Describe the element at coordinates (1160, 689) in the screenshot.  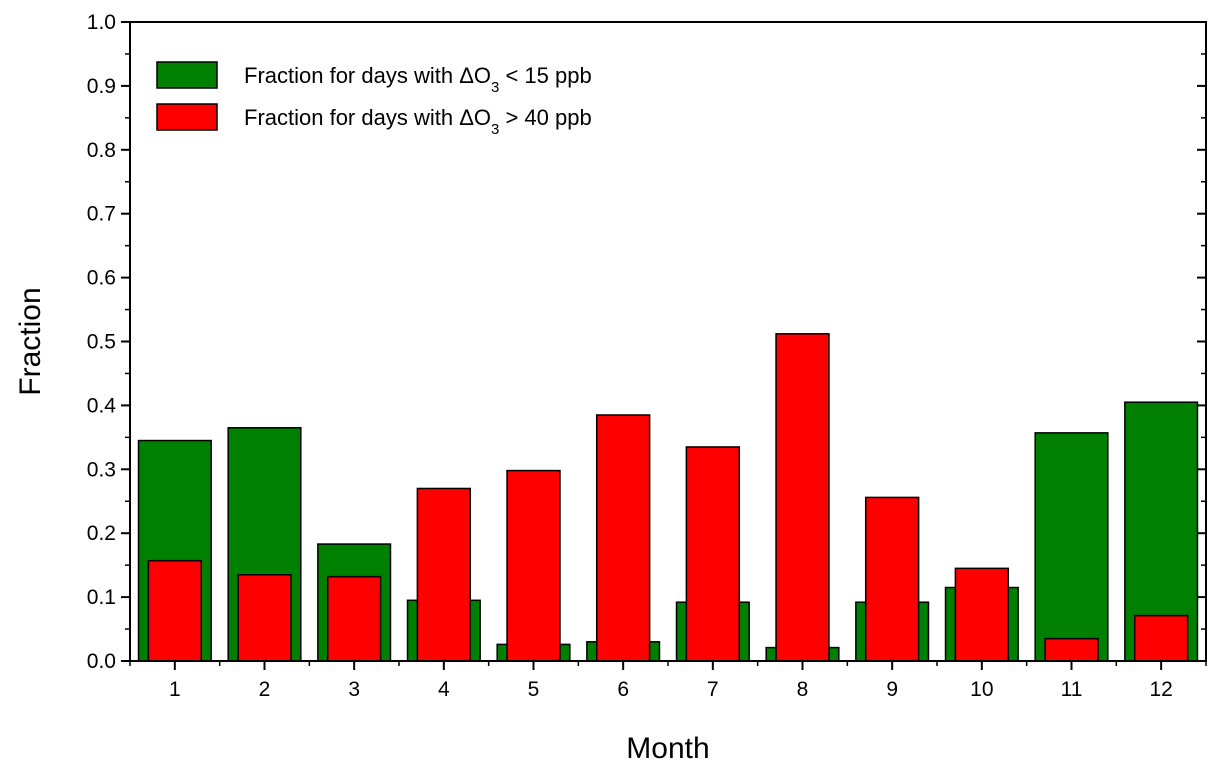
I see `x-tick-label: 12` at that location.